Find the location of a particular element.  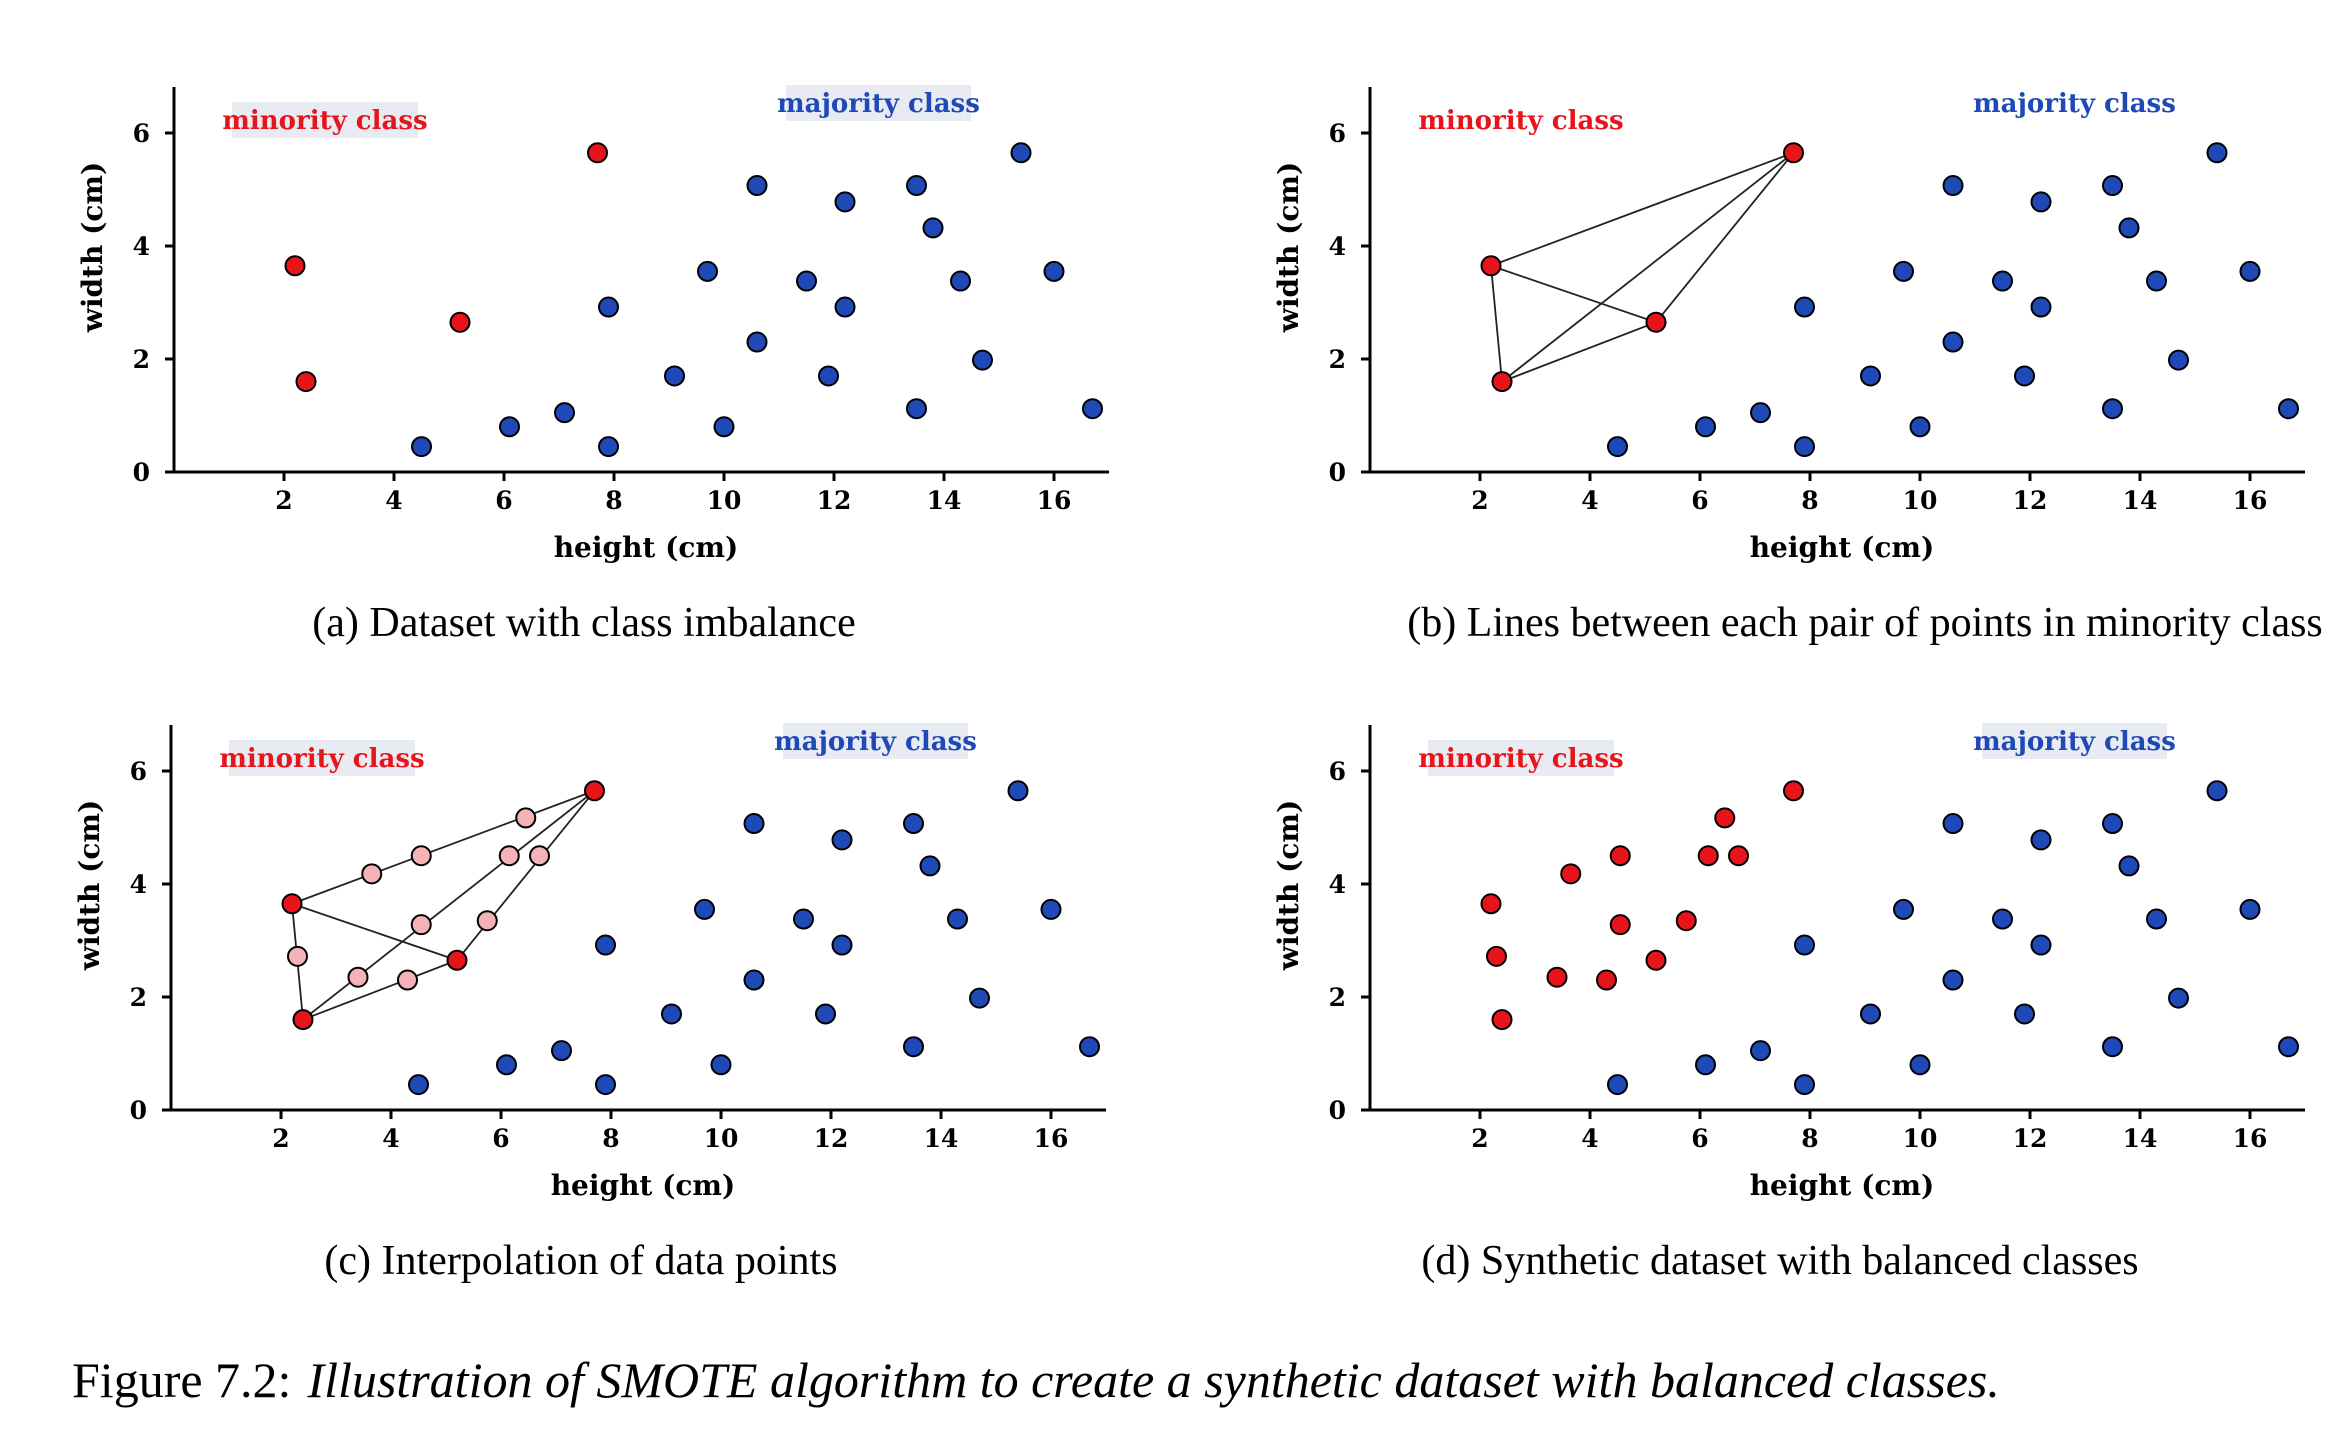

x-tick-label: 8 is located at coordinates (610, 1138).